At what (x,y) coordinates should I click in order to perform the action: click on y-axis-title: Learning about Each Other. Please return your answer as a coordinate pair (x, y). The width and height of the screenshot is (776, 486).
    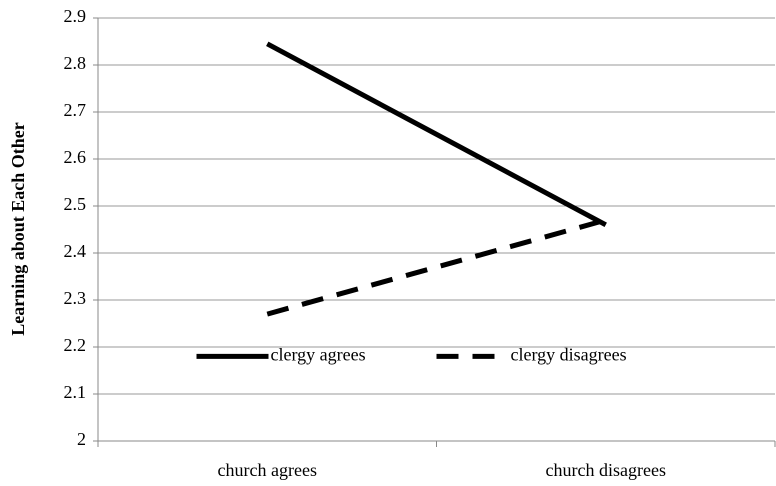
    Looking at the image, I should click on (18, 229).